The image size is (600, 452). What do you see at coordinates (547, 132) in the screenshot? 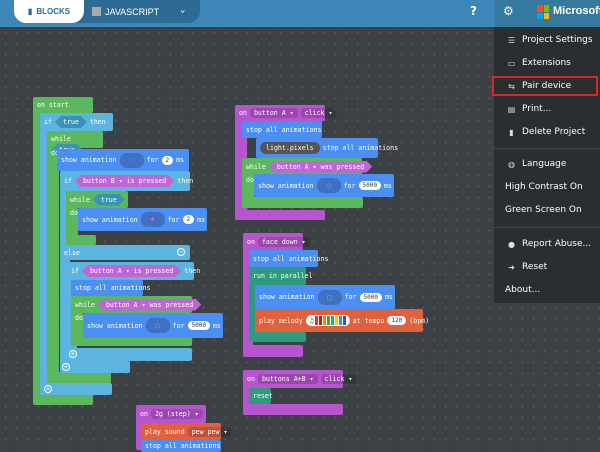
I see `menu-item-delete-project: ▮ Delete Project` at bounding box center [547, 132].